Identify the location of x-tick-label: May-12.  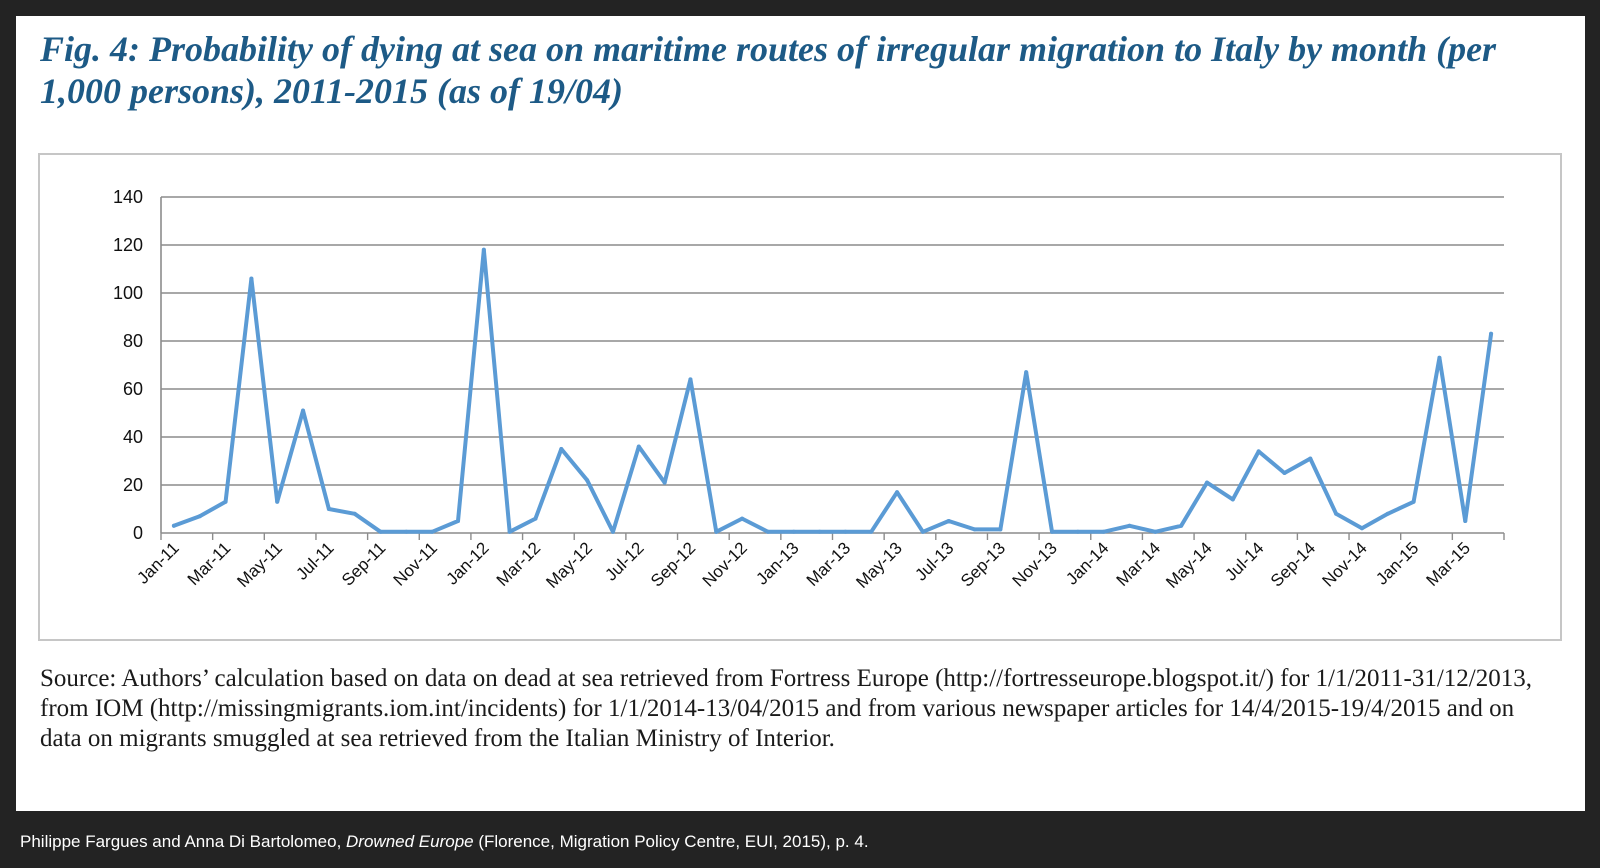
(569, 565).